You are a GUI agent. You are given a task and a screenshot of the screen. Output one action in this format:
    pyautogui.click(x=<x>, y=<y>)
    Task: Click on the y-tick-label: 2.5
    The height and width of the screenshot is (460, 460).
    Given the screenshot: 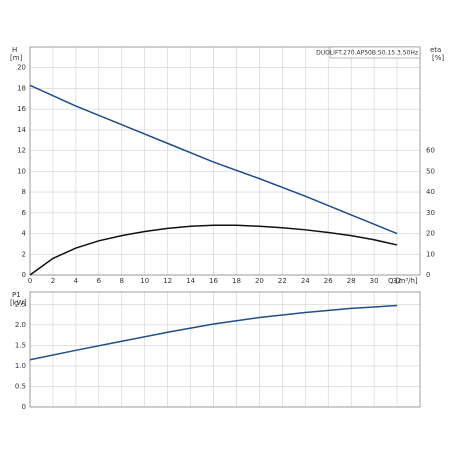 What is the action you would take?
    pyautogui.click(x=20, y=304)
    